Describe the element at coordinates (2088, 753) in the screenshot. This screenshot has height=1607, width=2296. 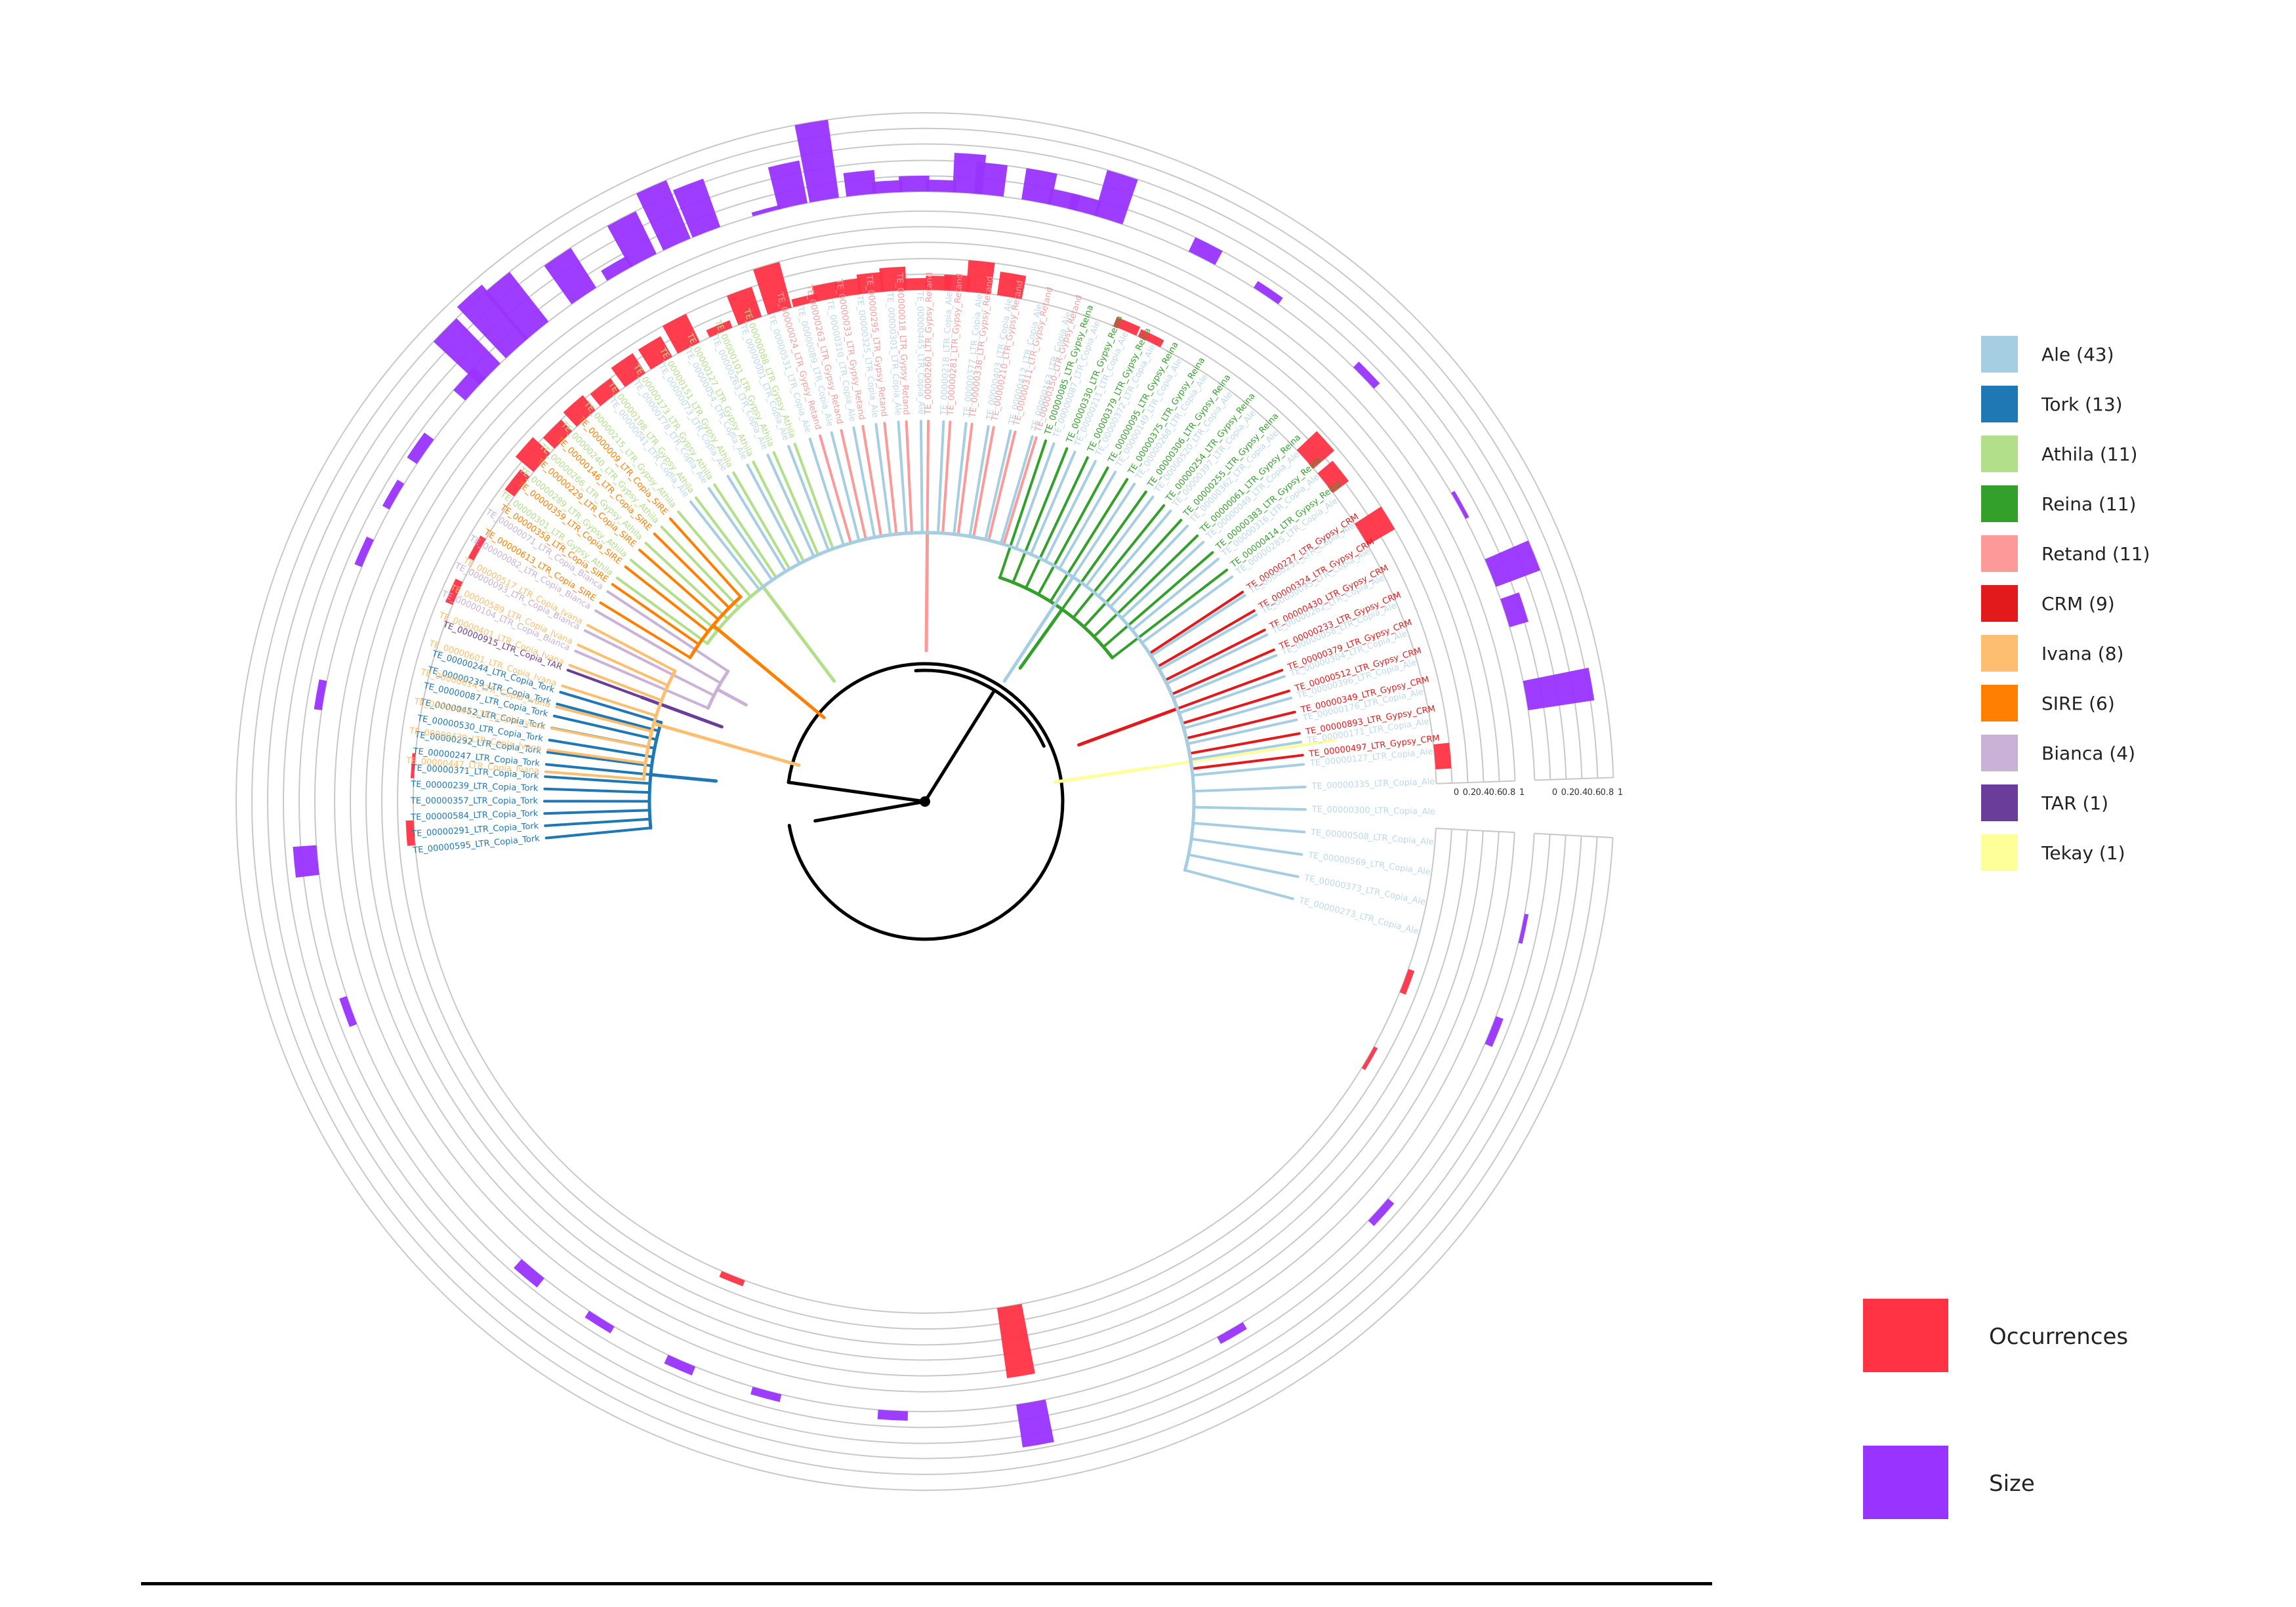
I see `legend-label: Bianca (4)` at that location.